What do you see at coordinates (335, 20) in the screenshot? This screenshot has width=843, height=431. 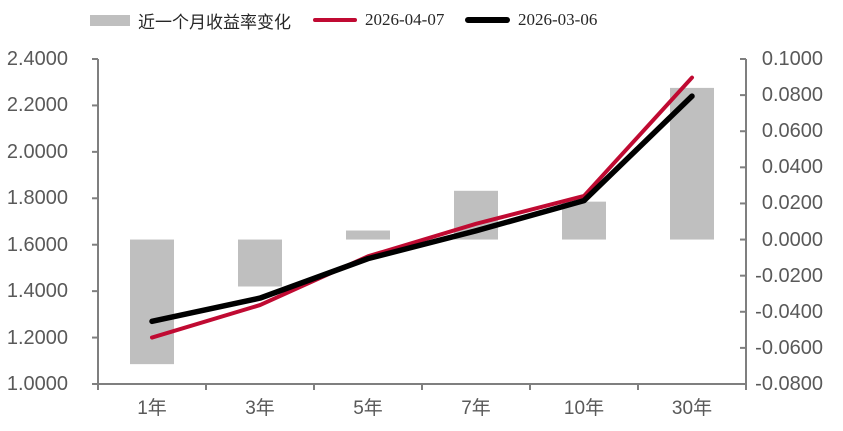 I see `legend-red-line-swatch-icon` at bounding box center [335, 20].